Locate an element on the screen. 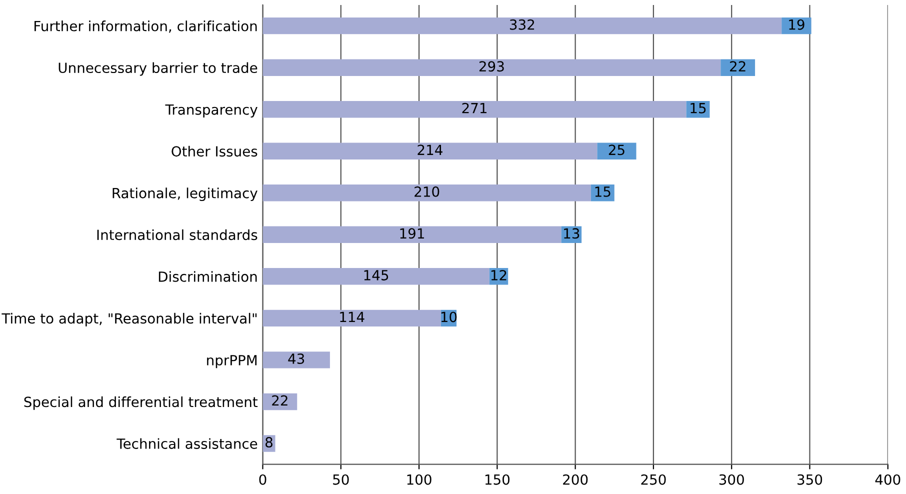 The width and height of the screenshot is (906, 494). x-tick-label: 50 is located at coordinates (341, 479).